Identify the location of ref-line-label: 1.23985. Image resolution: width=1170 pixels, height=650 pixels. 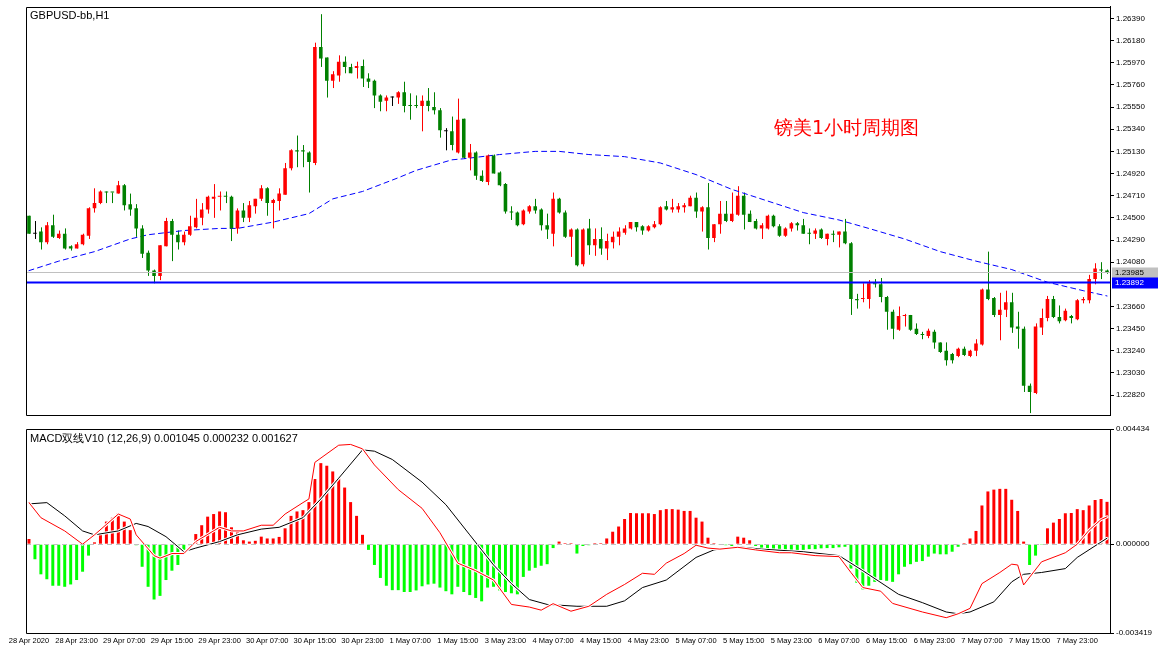
(1130, 273).